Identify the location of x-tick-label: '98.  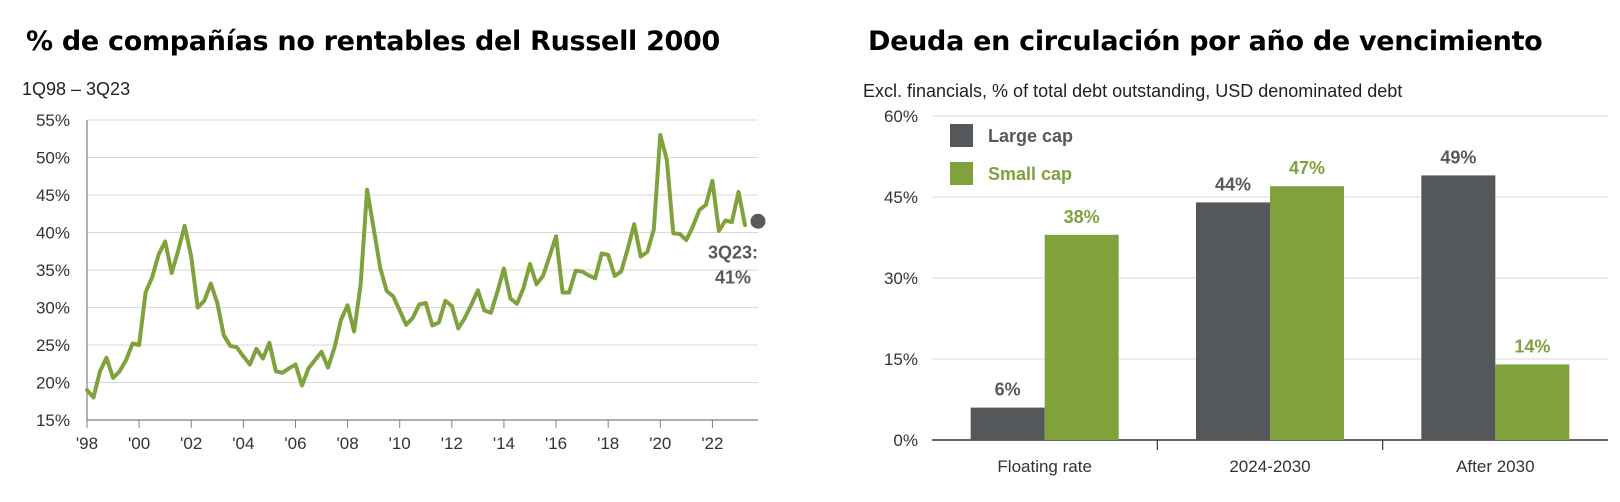
(87, 443).